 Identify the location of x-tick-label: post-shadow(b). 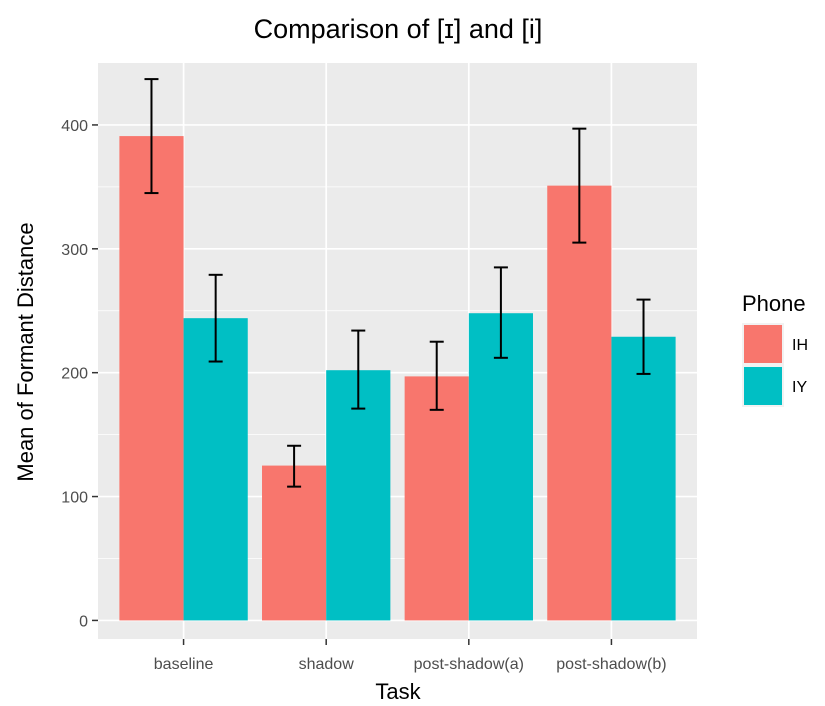
(611, 664).